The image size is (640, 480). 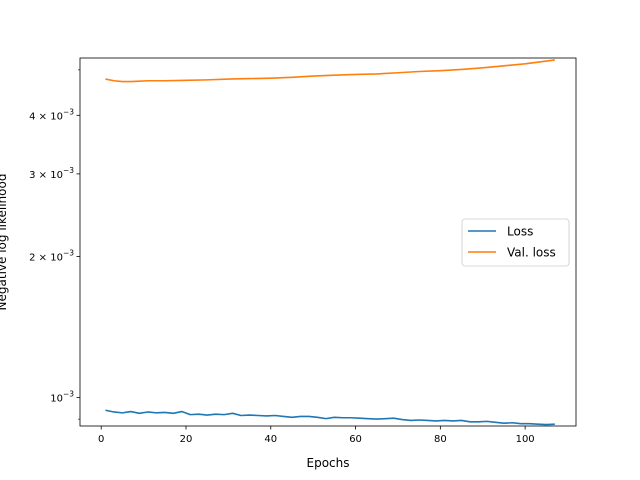 I want to click on legend: Loss Val. loss, so click(x=515, y=242).